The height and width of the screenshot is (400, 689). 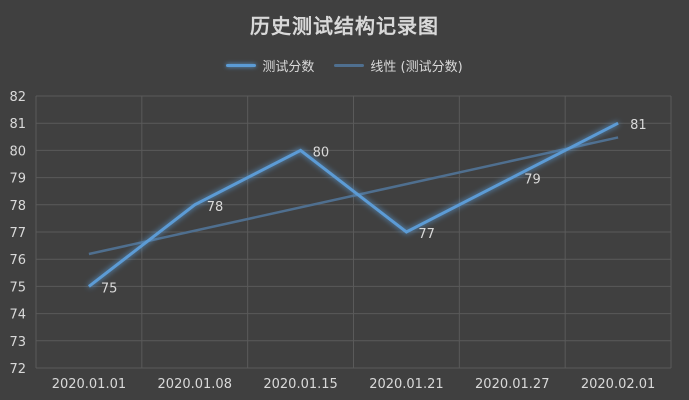 What do you see at coordinates (638, 125) in the screenshot?
I see `data-label: 81` at bounding box center [638, 125].